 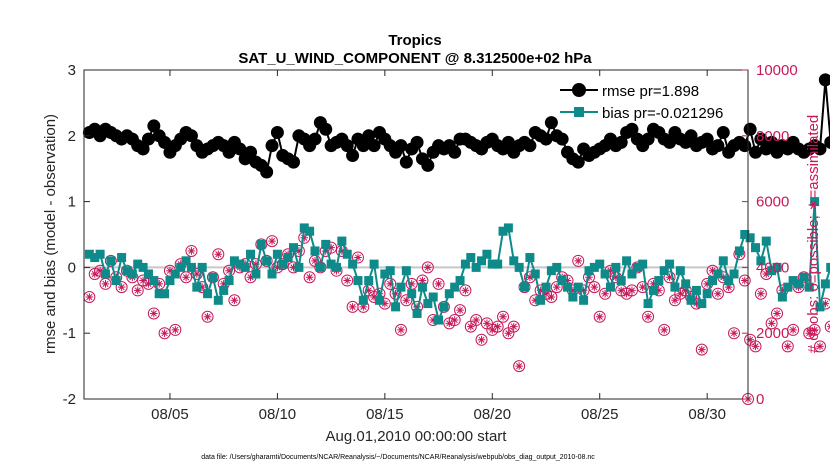 I want to click on x-tick-label: 08/30, so click(x=707, y=414).